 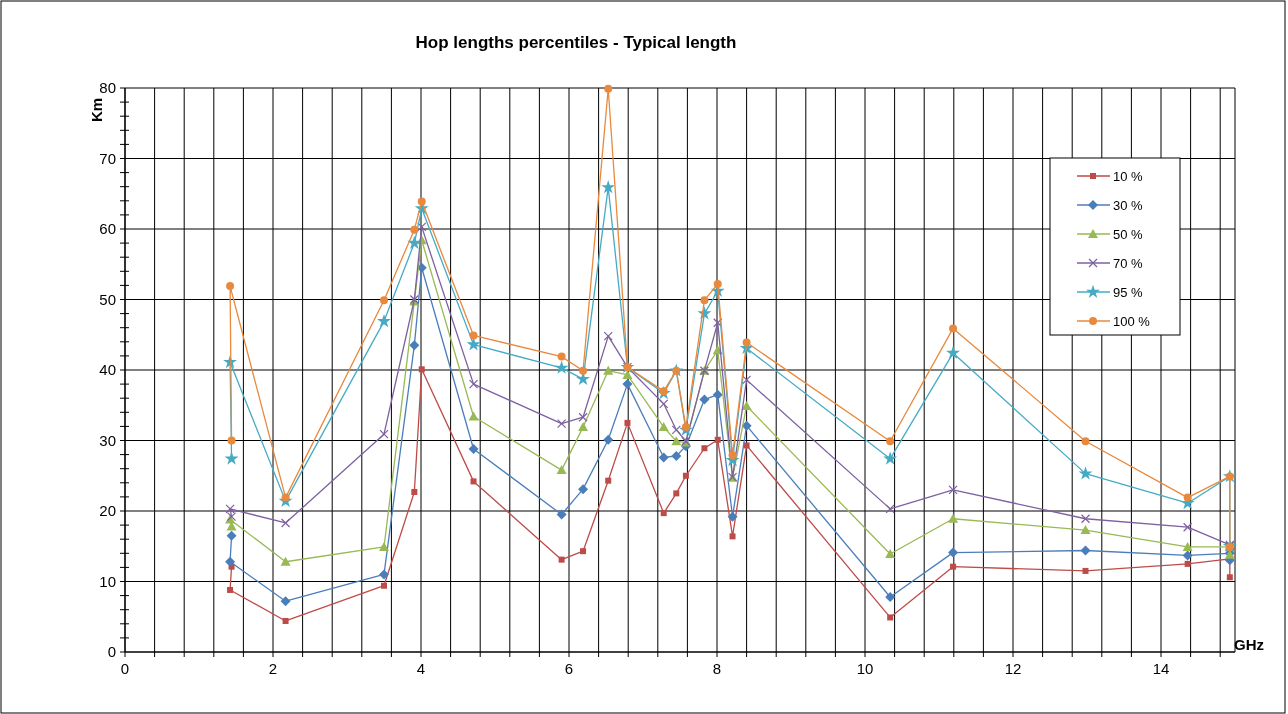 I want to click on legend-label: 100 %, so click(x=1132, y=321).